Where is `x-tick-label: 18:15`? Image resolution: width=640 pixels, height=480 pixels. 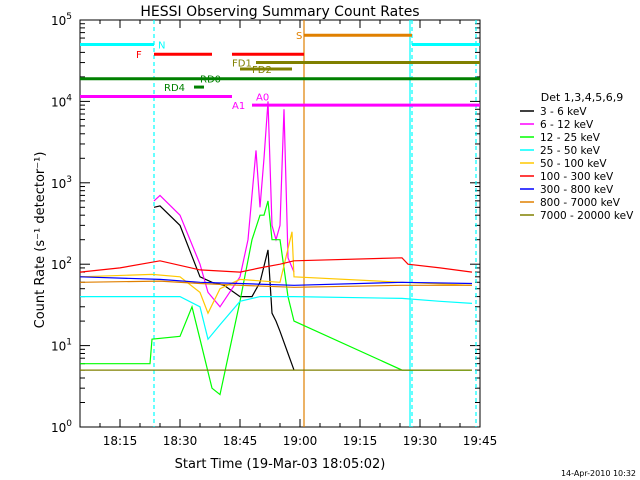
x-tick-label: 18:15 is located at coordinates (120, 441).